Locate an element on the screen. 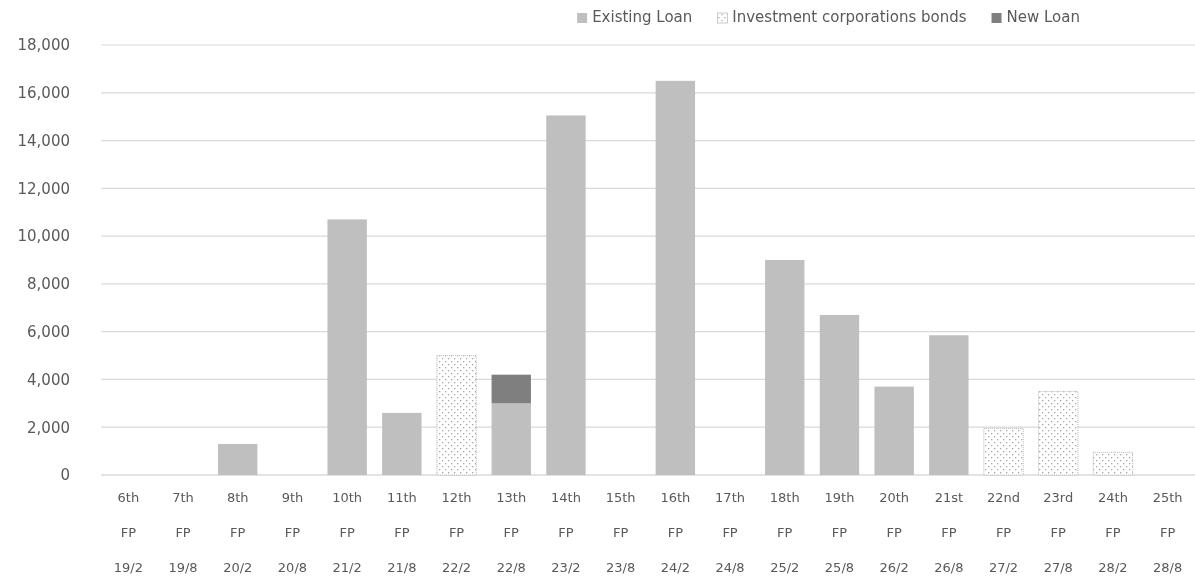 This screenshot has height=578, width=1195. legend-label: New Loan is located at coordinates (1043, 17).